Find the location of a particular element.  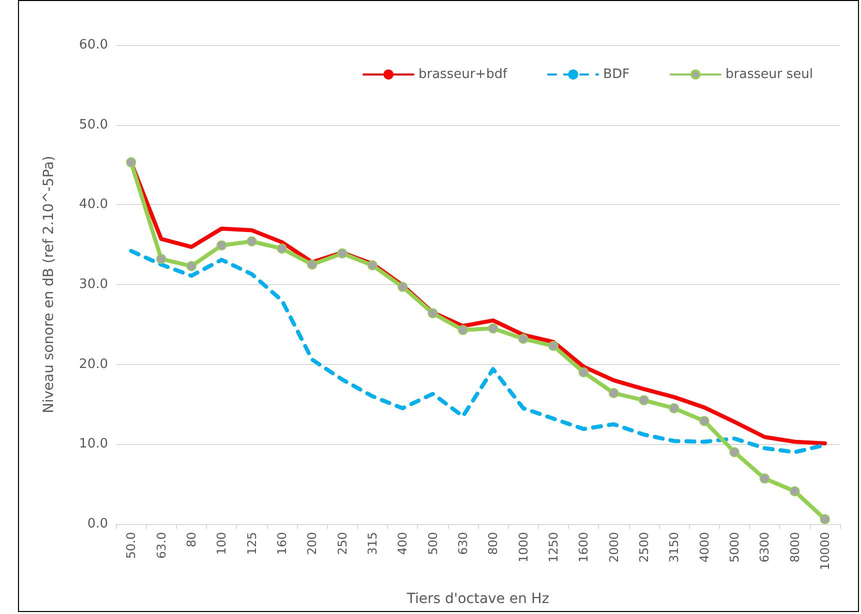

x-tick-label: 5000 is located at coordinates (734, 547).